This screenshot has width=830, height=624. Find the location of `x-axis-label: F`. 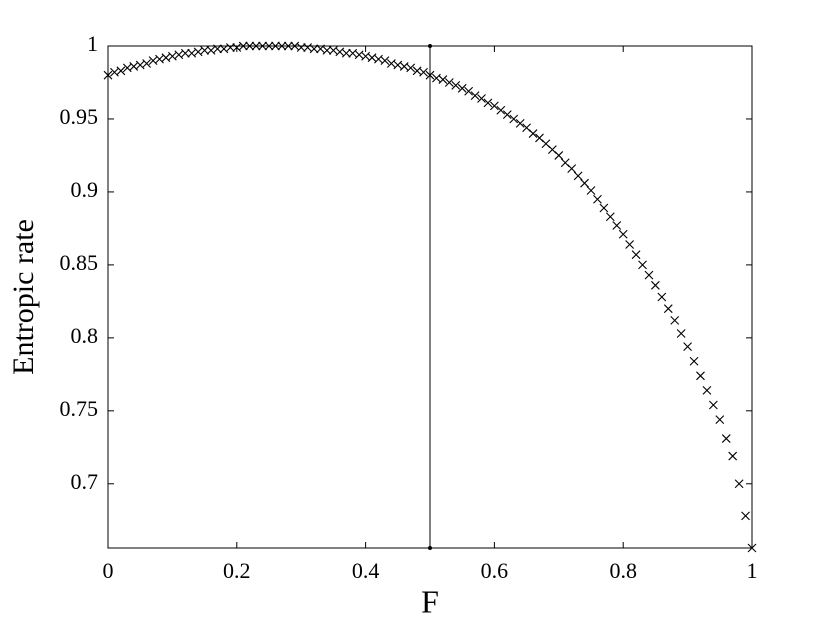

x-axis-label: F is located at coordinates (430, 601).